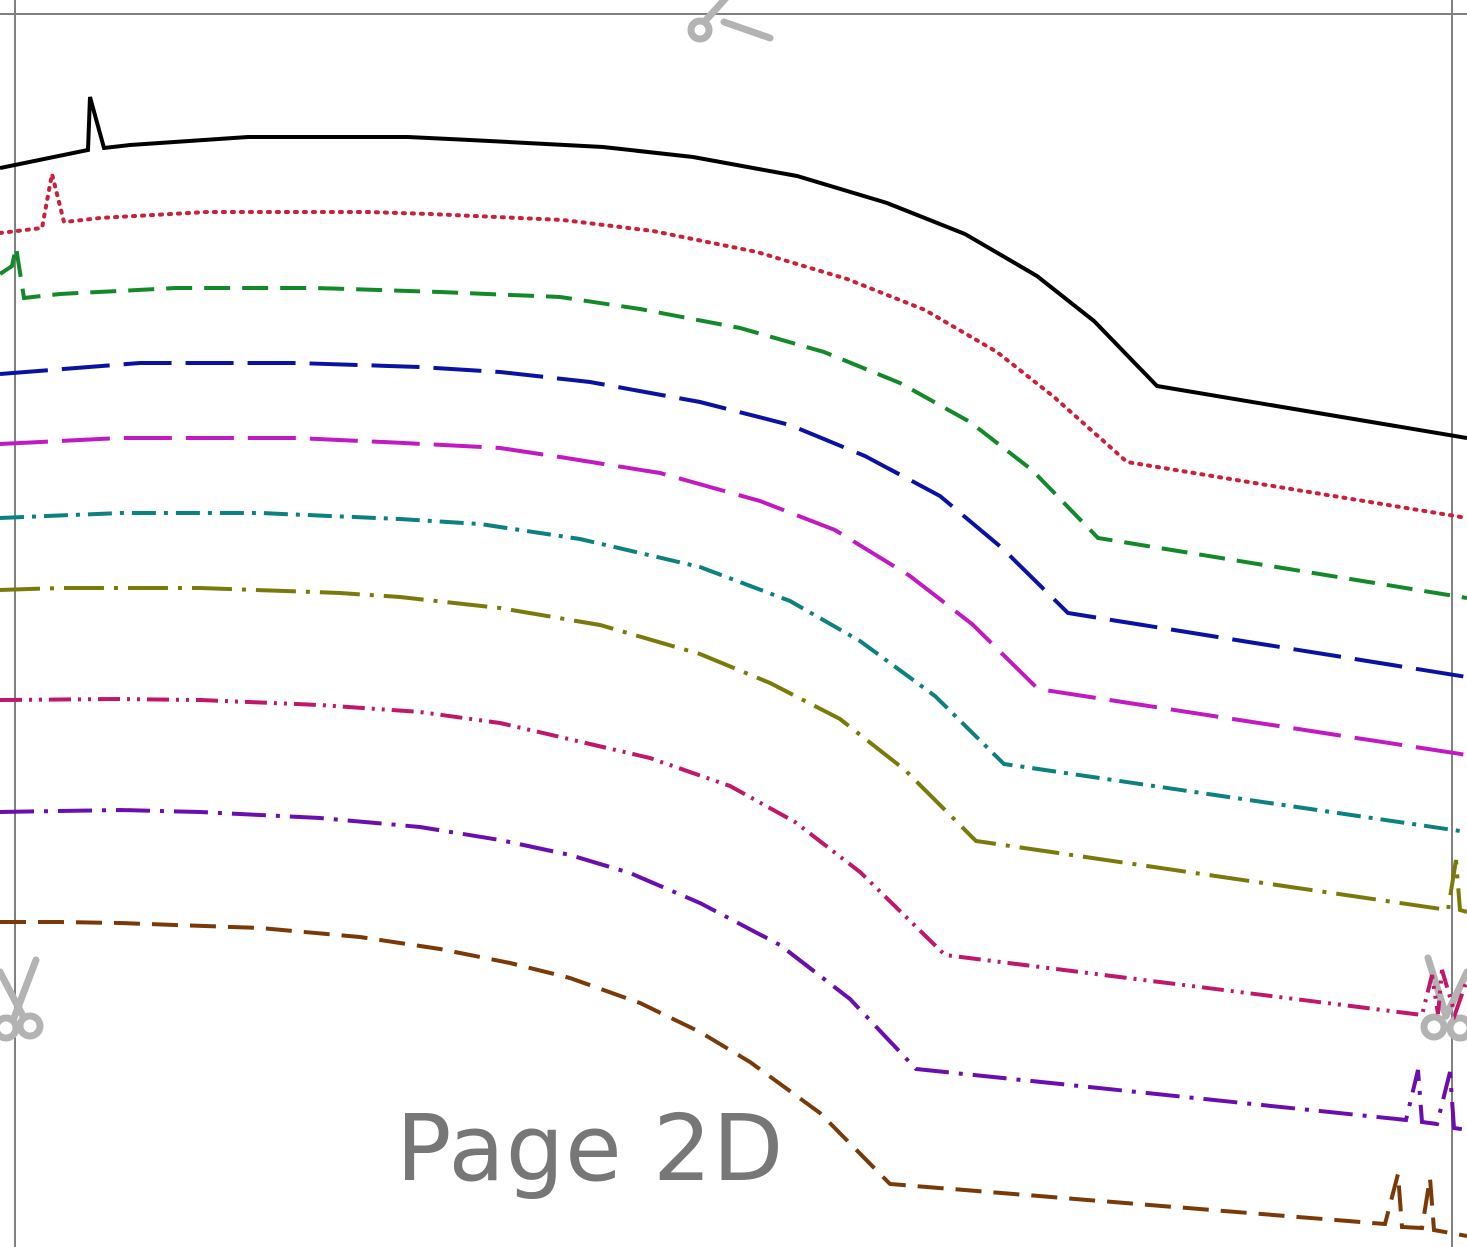 The height and width of the screenshot is (1247, 1467). Describe the element at coordinates (1443, 998) in the screenshot. I see `scissors-icon-right` at that location.